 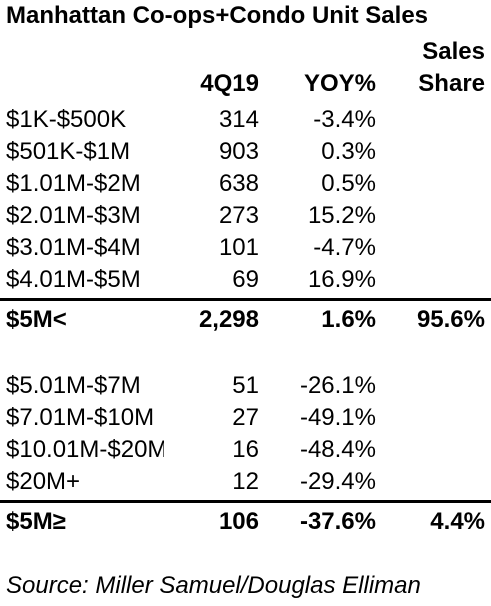 I want to click on unit-sales: 69, so click(x=245, y=279).